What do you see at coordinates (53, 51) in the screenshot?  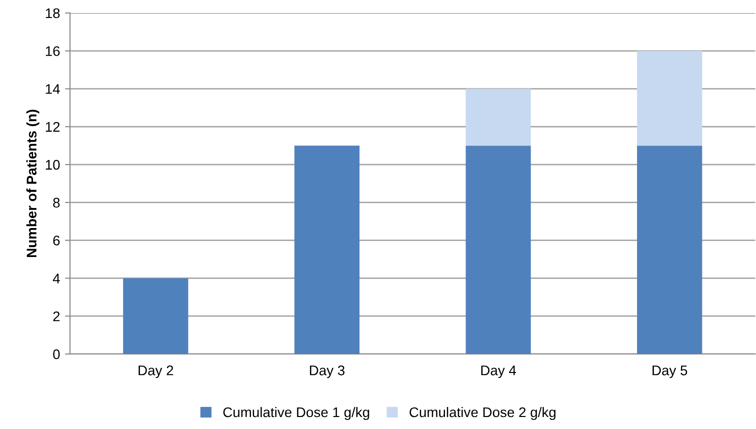 I see `y-tick-label: 16` at bounding box center [53, 51].